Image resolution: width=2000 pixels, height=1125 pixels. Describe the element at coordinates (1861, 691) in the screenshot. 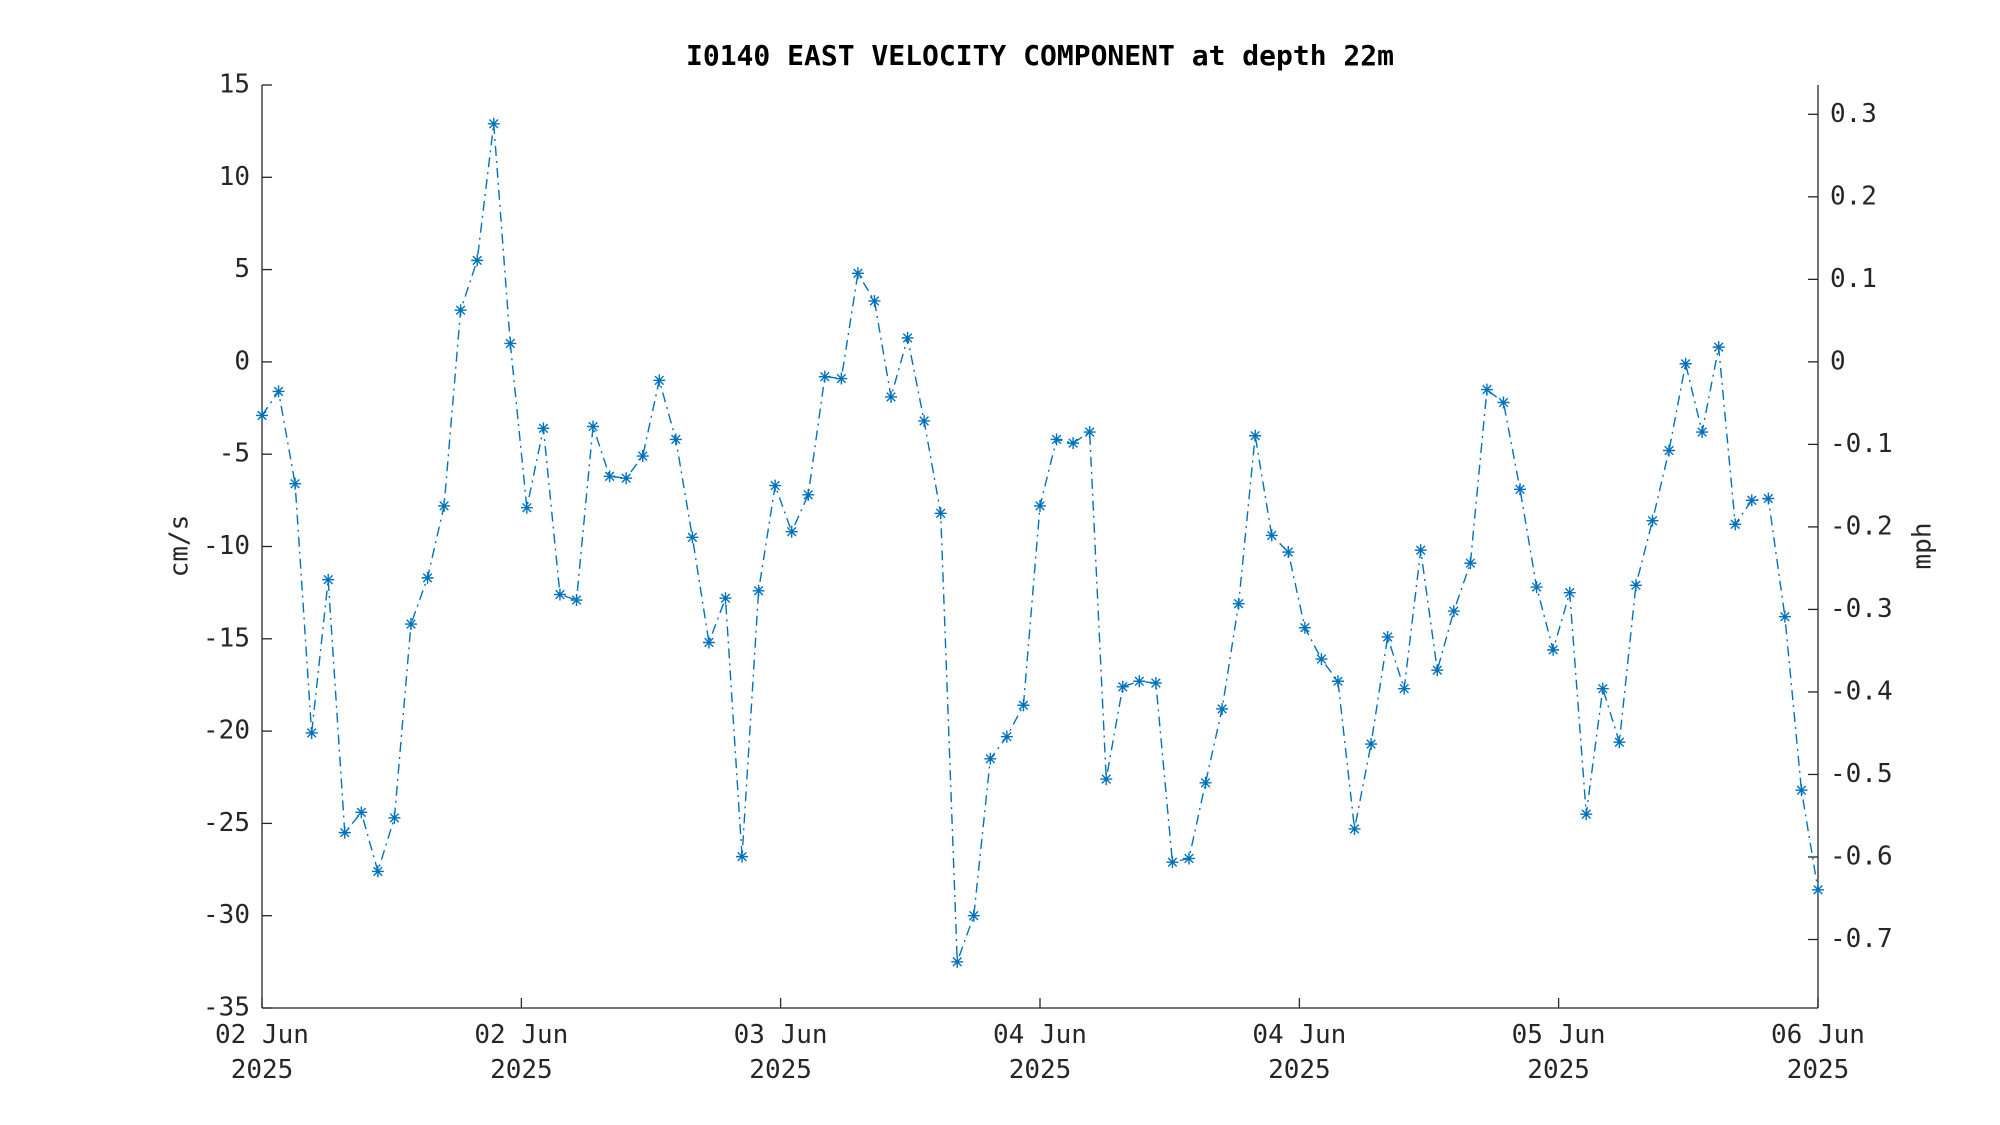

I see `y2-tick-label: -0.4` at that location.